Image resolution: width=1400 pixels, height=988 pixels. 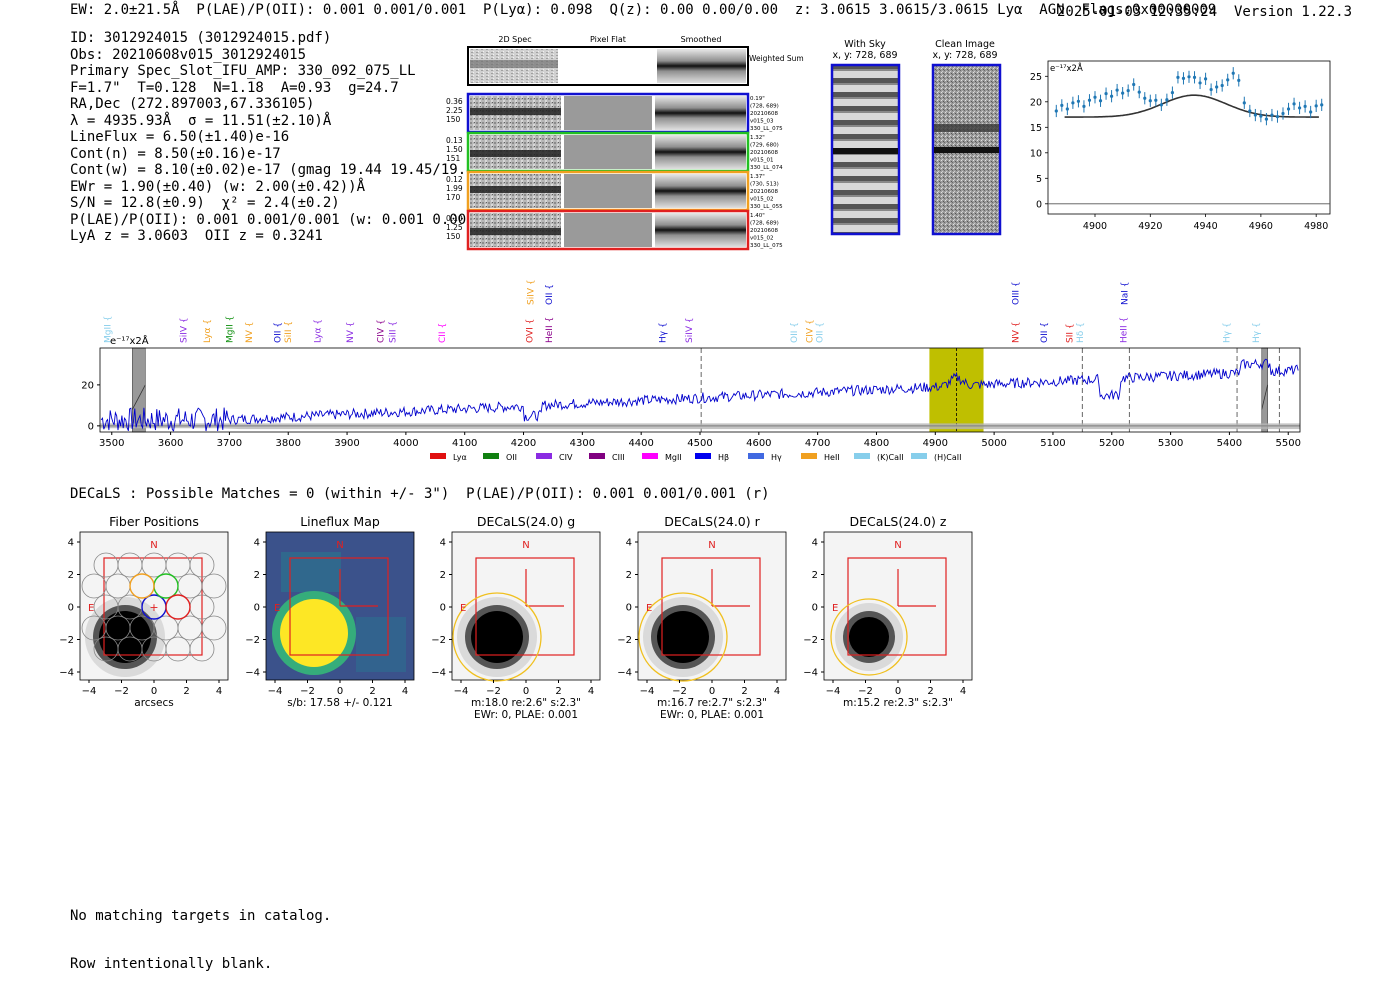 What do you see at coordinates (175, 153) in the screenshot?
I see `info-line: Cont(n) = 8.50(±0.16)e-17` at bounding box center [175, 153].